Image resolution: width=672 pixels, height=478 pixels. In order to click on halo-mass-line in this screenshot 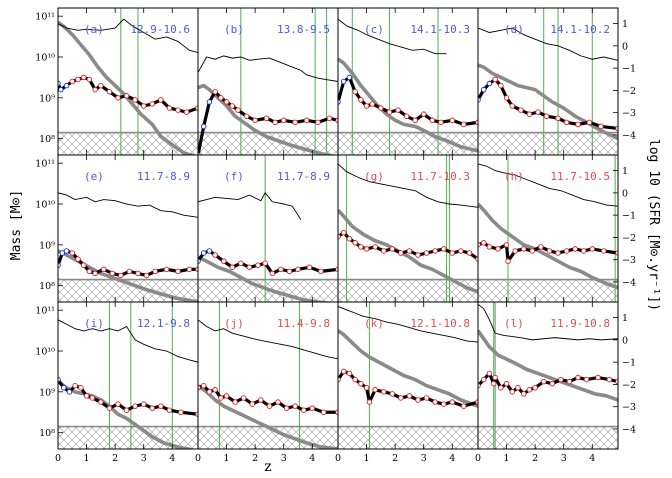, I will do `click(548, 365)`.